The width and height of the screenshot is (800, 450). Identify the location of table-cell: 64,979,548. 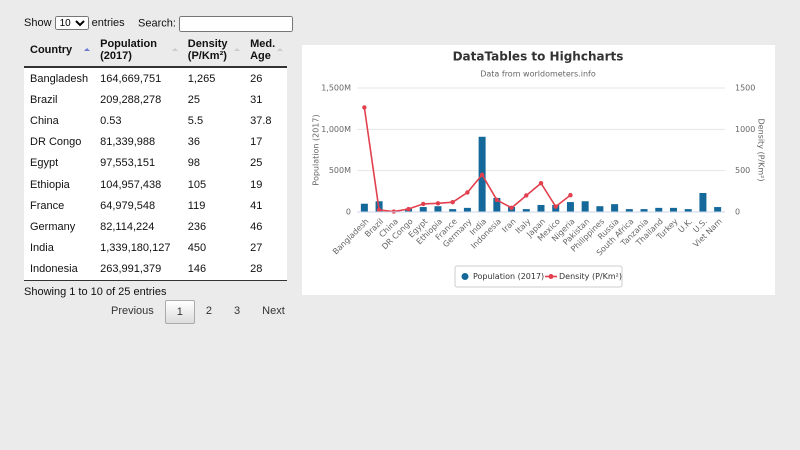
(138, 206).